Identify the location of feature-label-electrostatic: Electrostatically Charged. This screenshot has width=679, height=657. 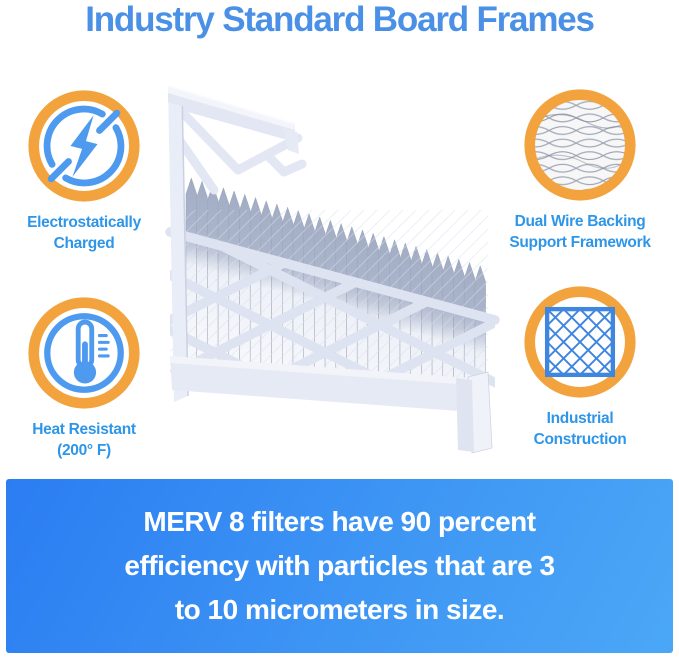
(84, 233).